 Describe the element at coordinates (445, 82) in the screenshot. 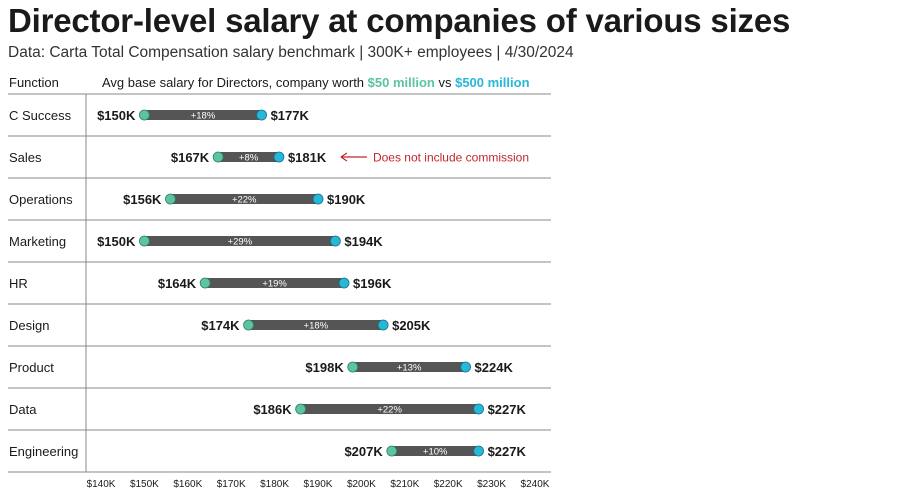

I see `legend-middle: vs` at that location.